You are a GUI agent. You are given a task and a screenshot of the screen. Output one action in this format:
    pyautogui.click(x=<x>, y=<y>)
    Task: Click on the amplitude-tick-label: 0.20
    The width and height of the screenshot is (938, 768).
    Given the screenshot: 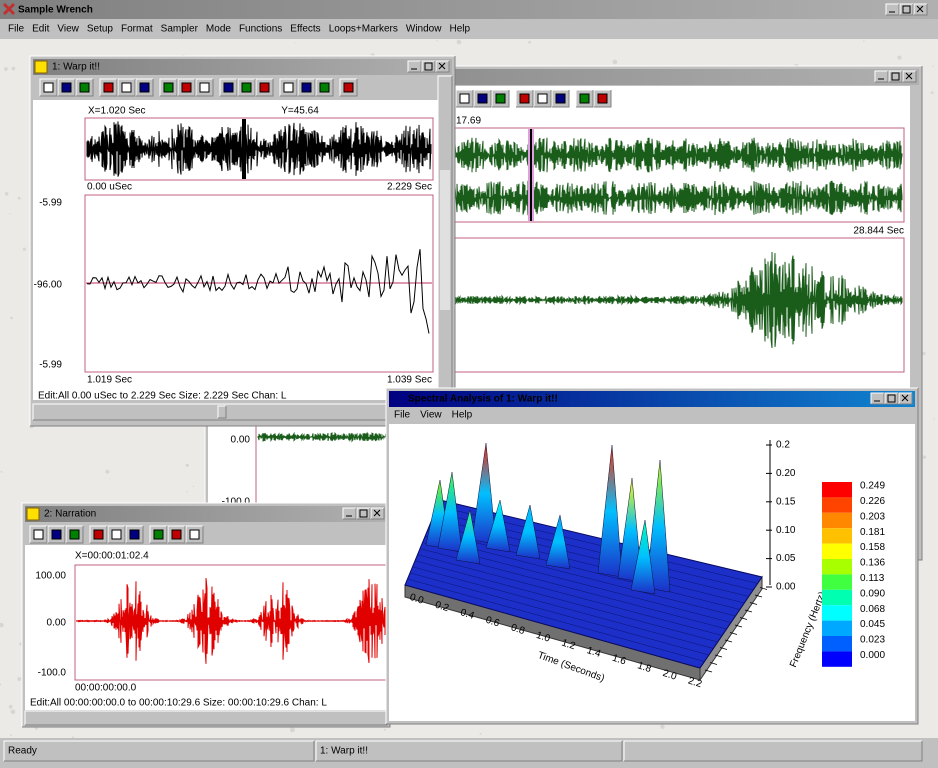 What is the action you would take?
    pyautogui.click(x=786, y=473)
    